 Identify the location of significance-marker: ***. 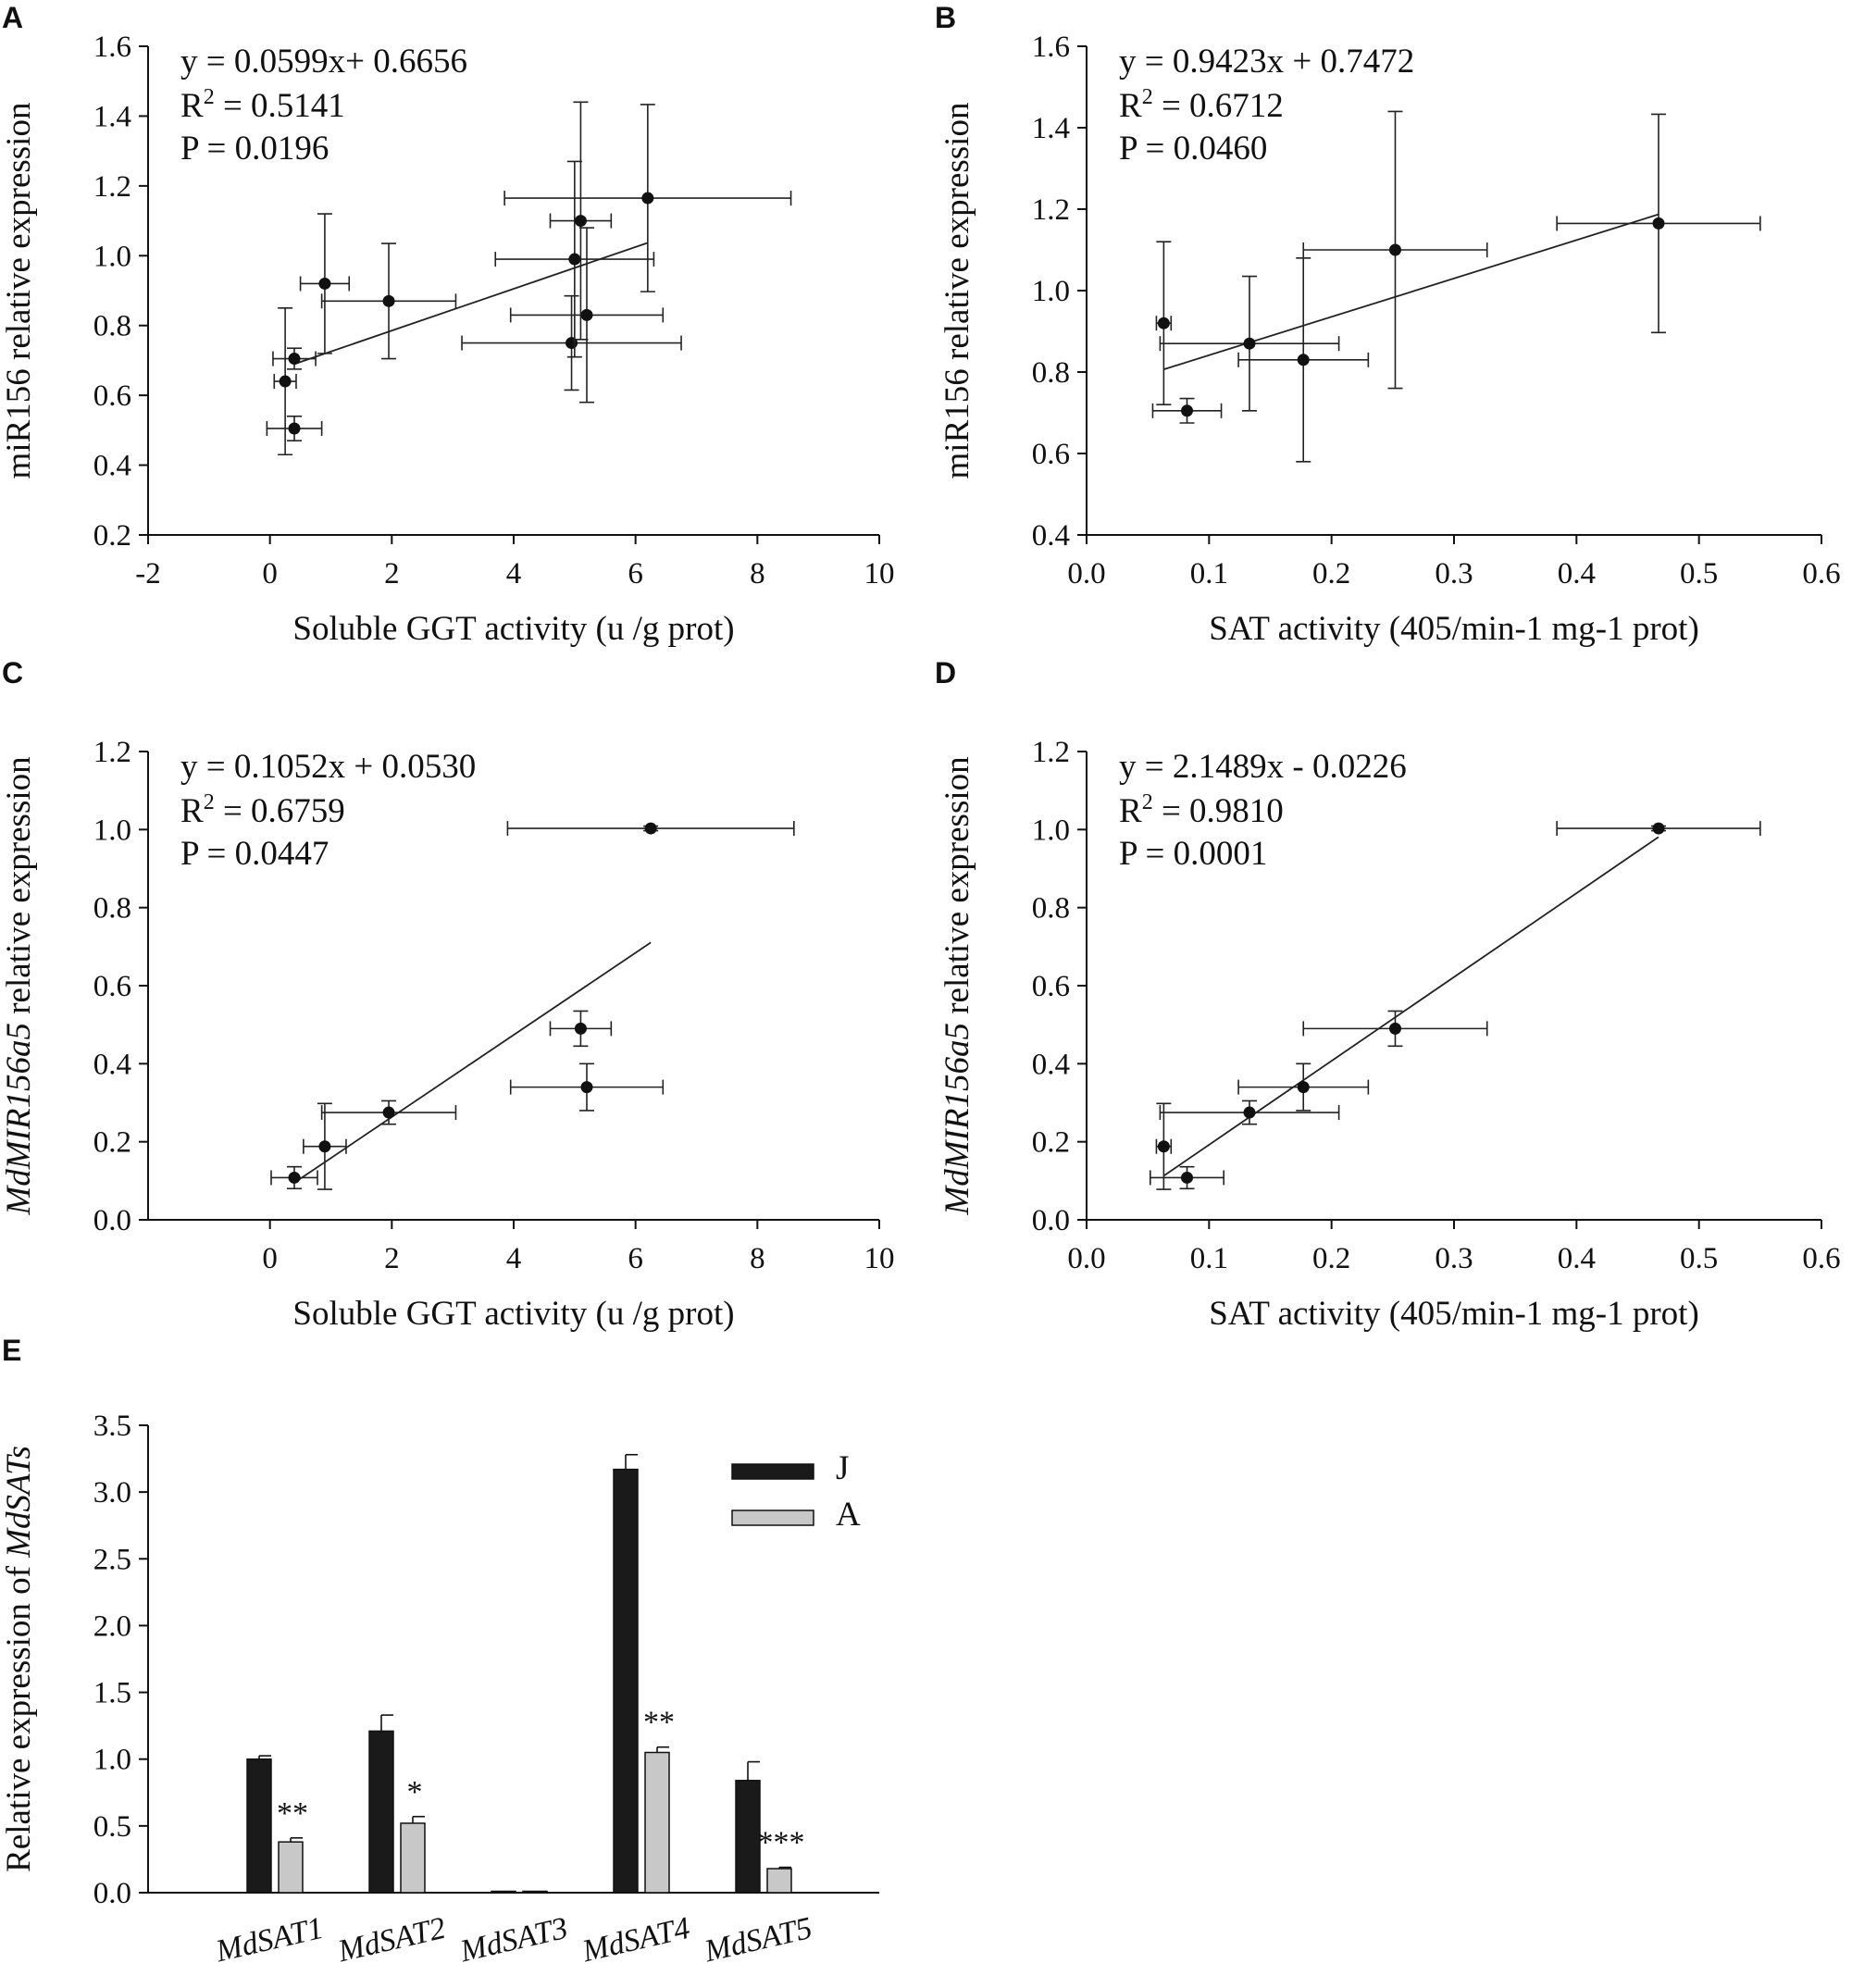
(781, 1843).